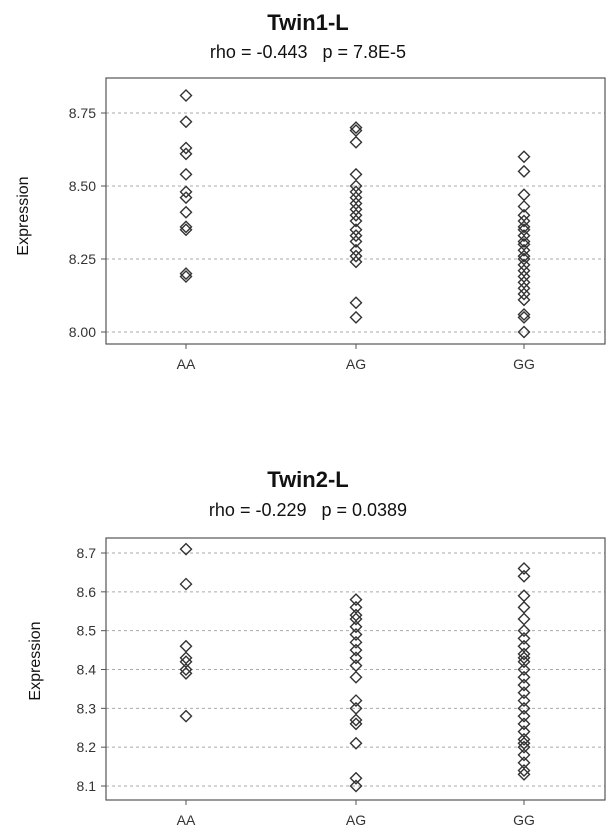 The width and height of the screenshot is (607, 829). Describe the element at coordinates (82, 113) in the screenshot. I see `y-tick-label: 8.75` at that location.